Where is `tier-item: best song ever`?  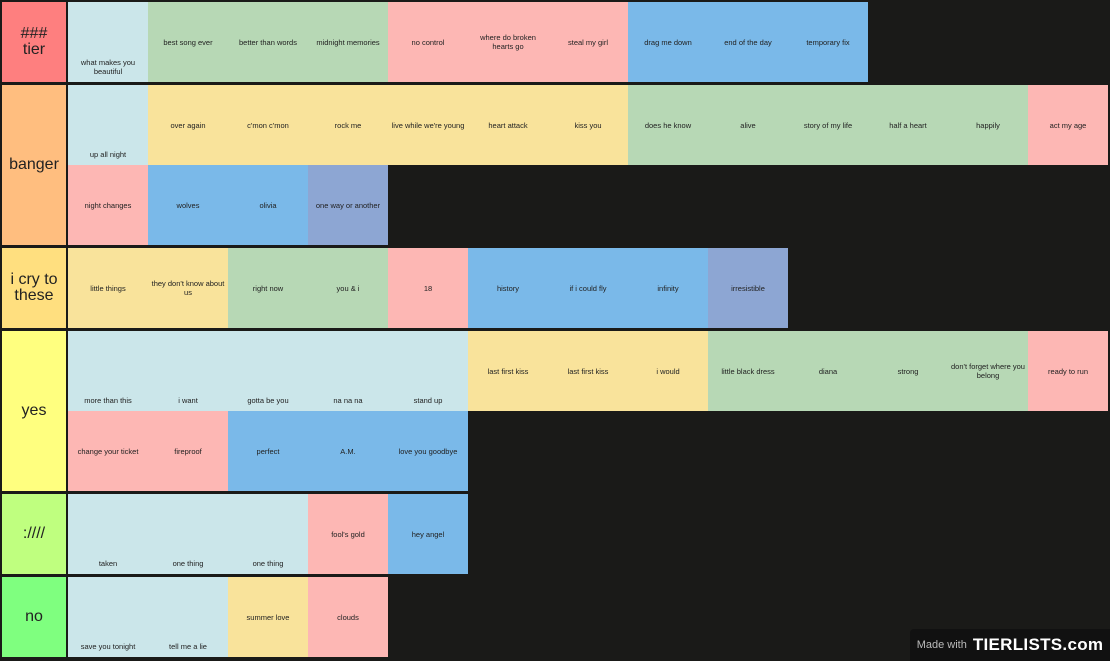 tier-item: best song ever is located at coordinates (188, 42).